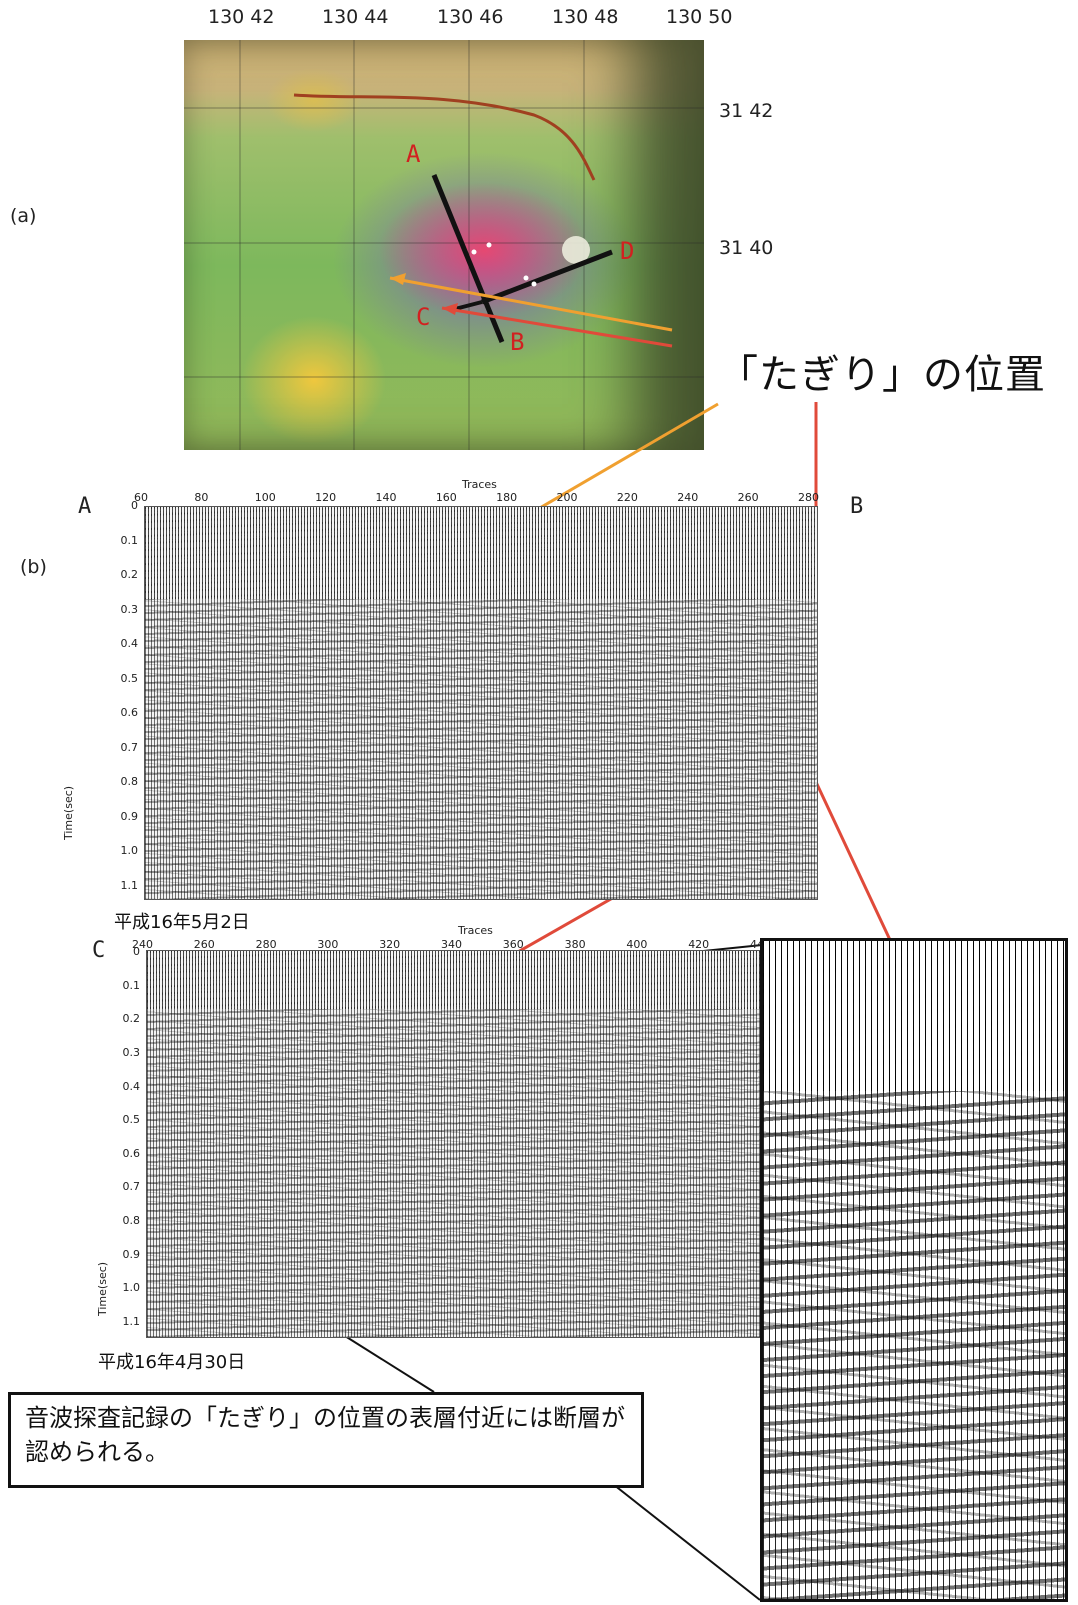 Image resolution: width=1078 pixels, height=1605 pixels. What do you see at coordinates (450, 309) in the screenshot?
I see `red-arrow-head` at bounding box center [450, 309].